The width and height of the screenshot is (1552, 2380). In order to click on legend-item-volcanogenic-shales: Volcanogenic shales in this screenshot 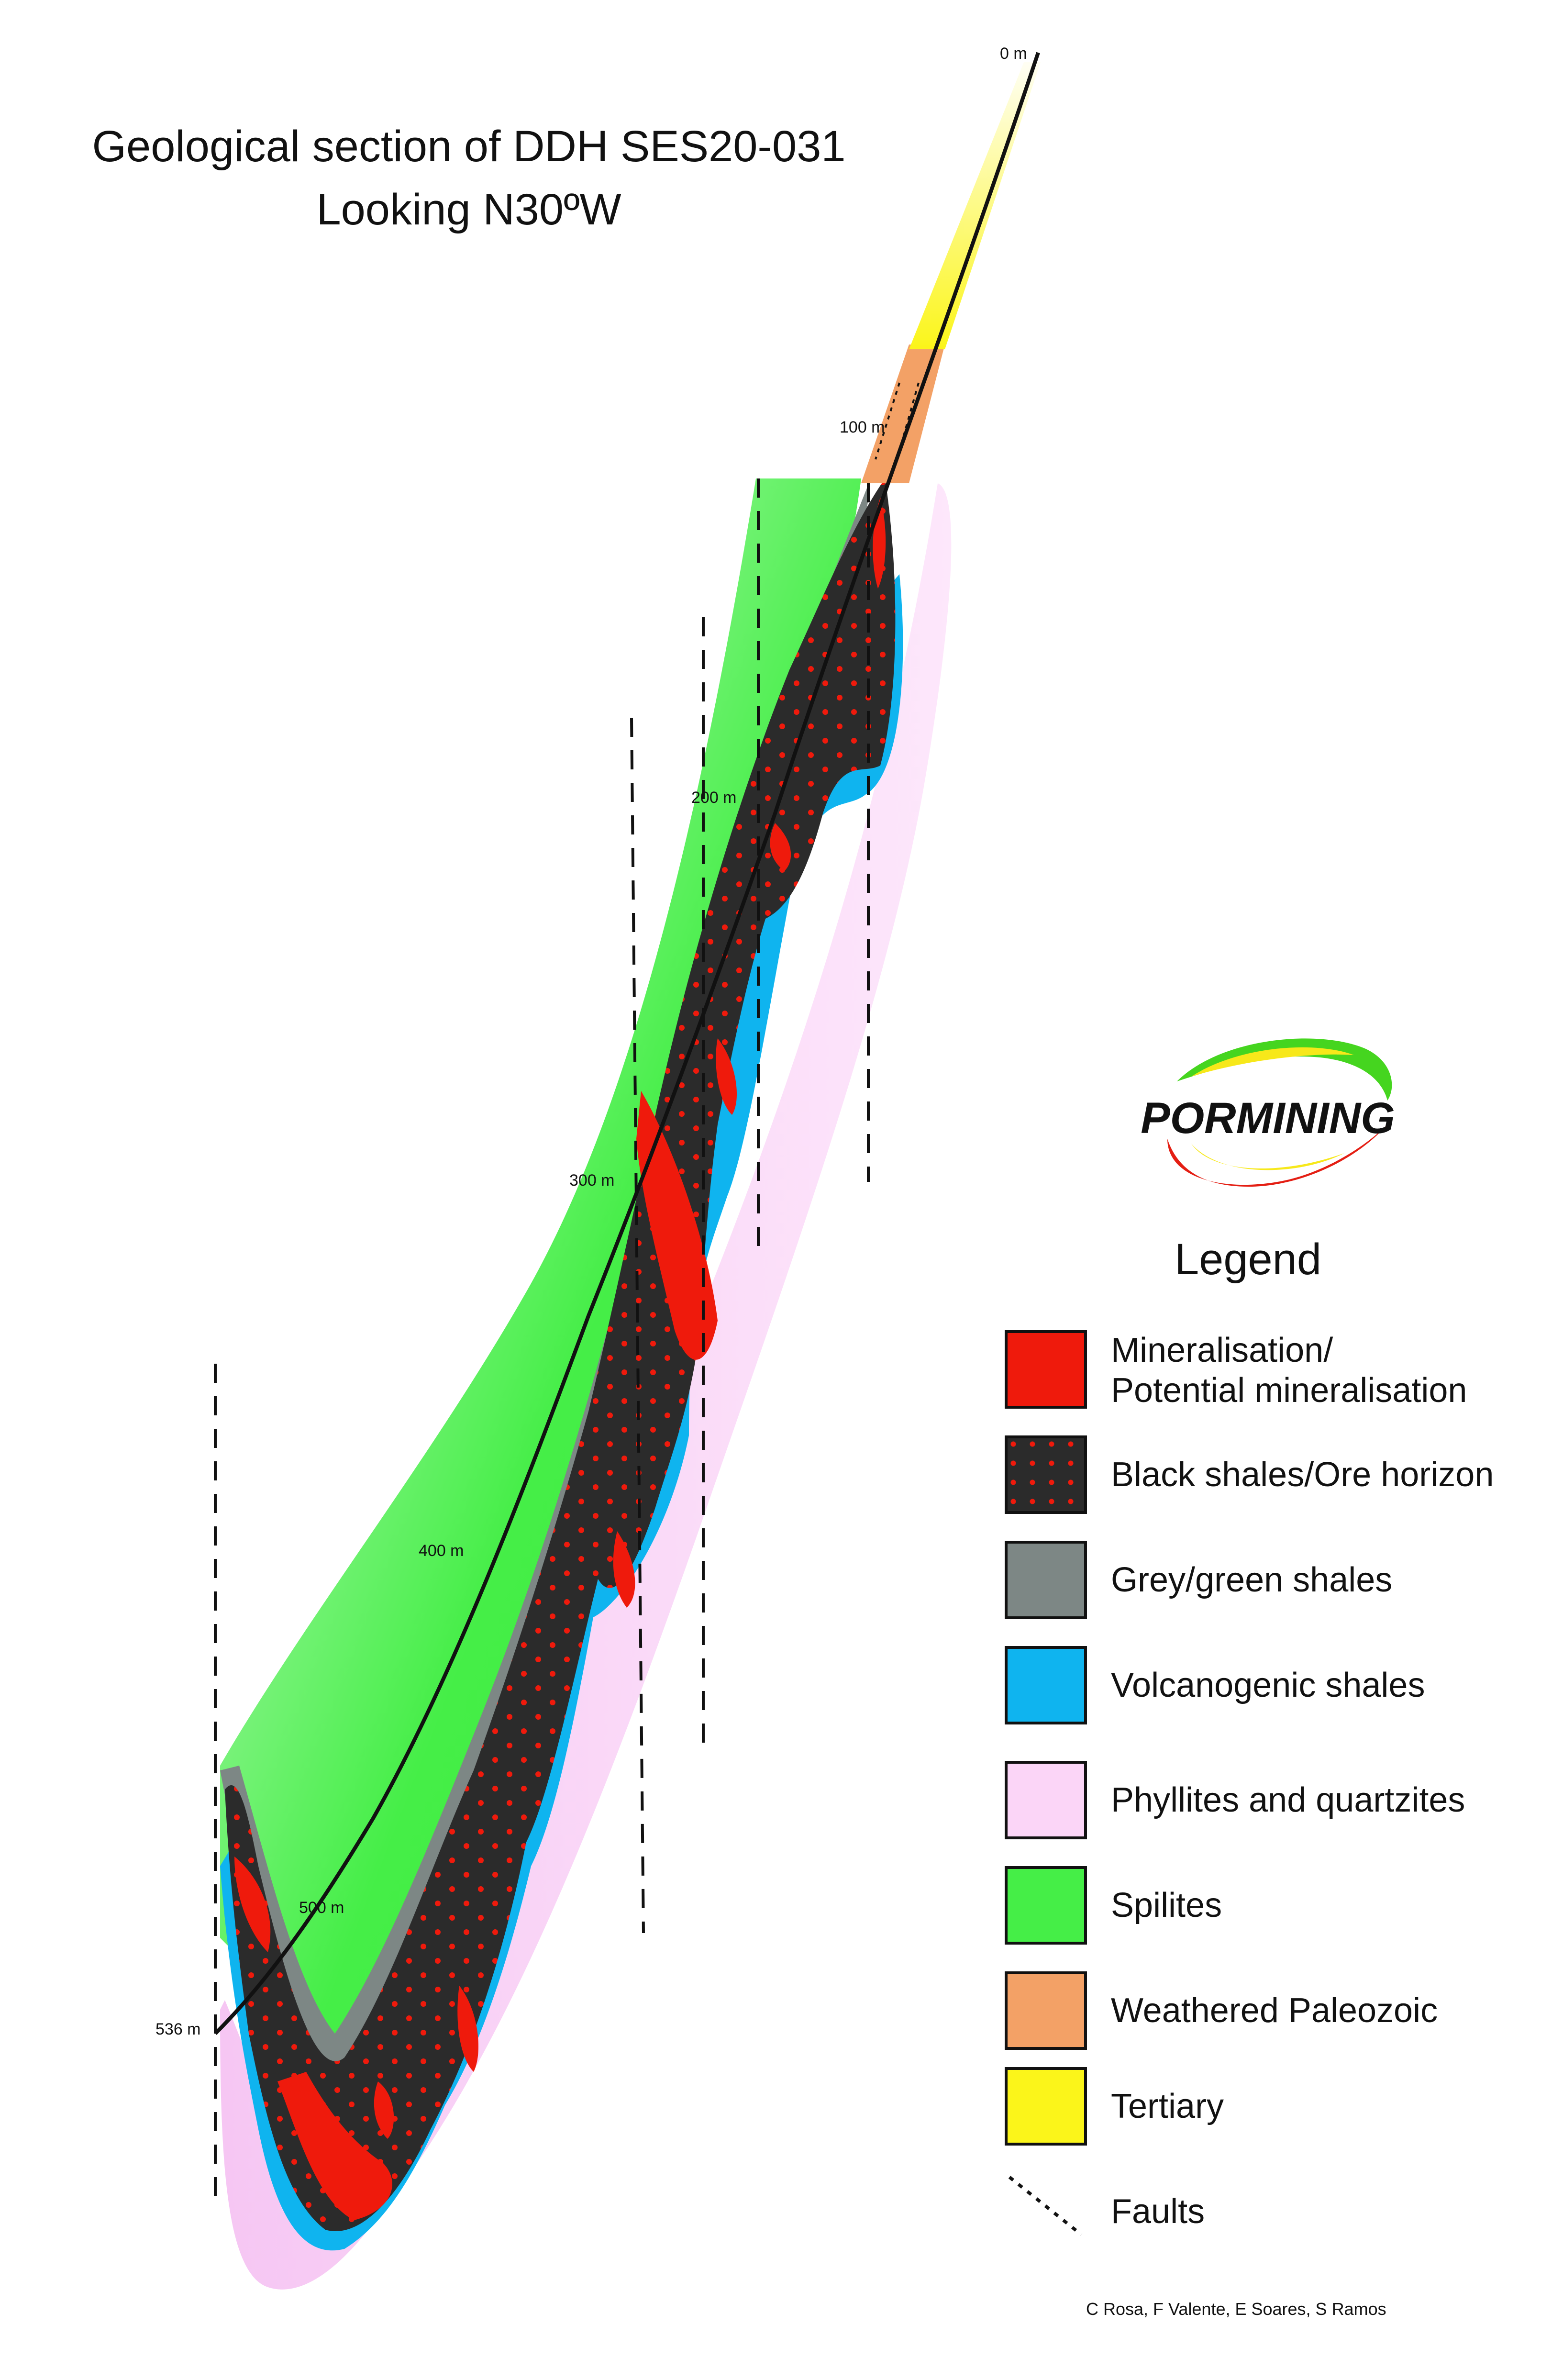, I will do `click(1268, 1694)`.